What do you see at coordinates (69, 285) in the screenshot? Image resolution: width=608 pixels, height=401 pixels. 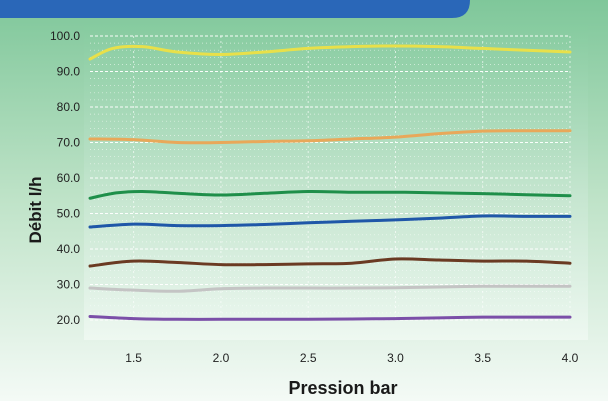 I see `y-tick-label: 30.0` at bounding box center [69, 285].